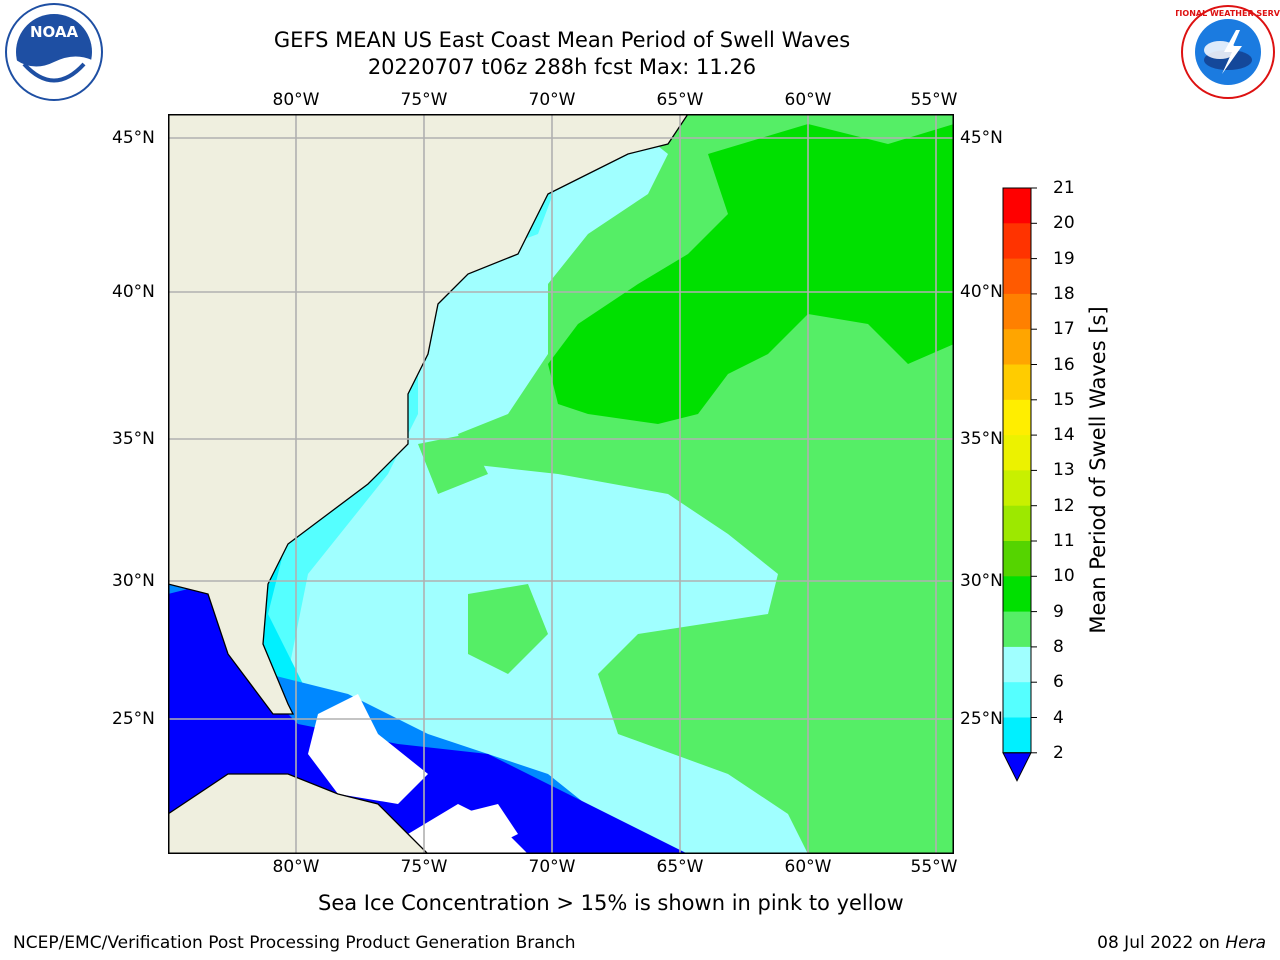  What do you see at coordinates (54, 32) in the screenshot?
I see `noaa-logo-text: NOAA` at bounding box center [54, 32].